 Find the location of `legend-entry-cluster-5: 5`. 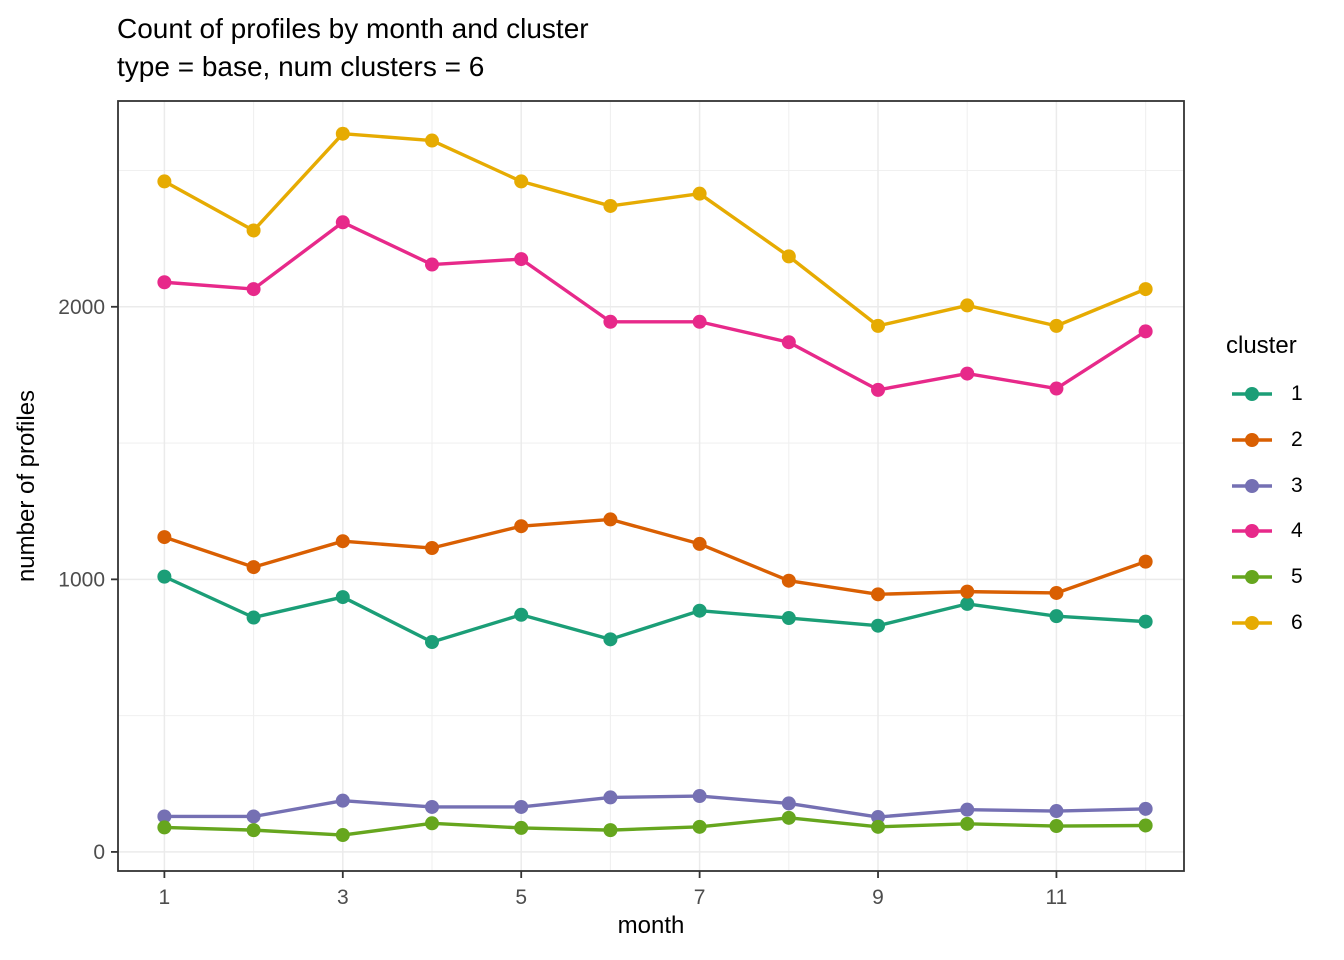

legend-entry-cluster-5: 5 is located at coordinates (1266, 577).